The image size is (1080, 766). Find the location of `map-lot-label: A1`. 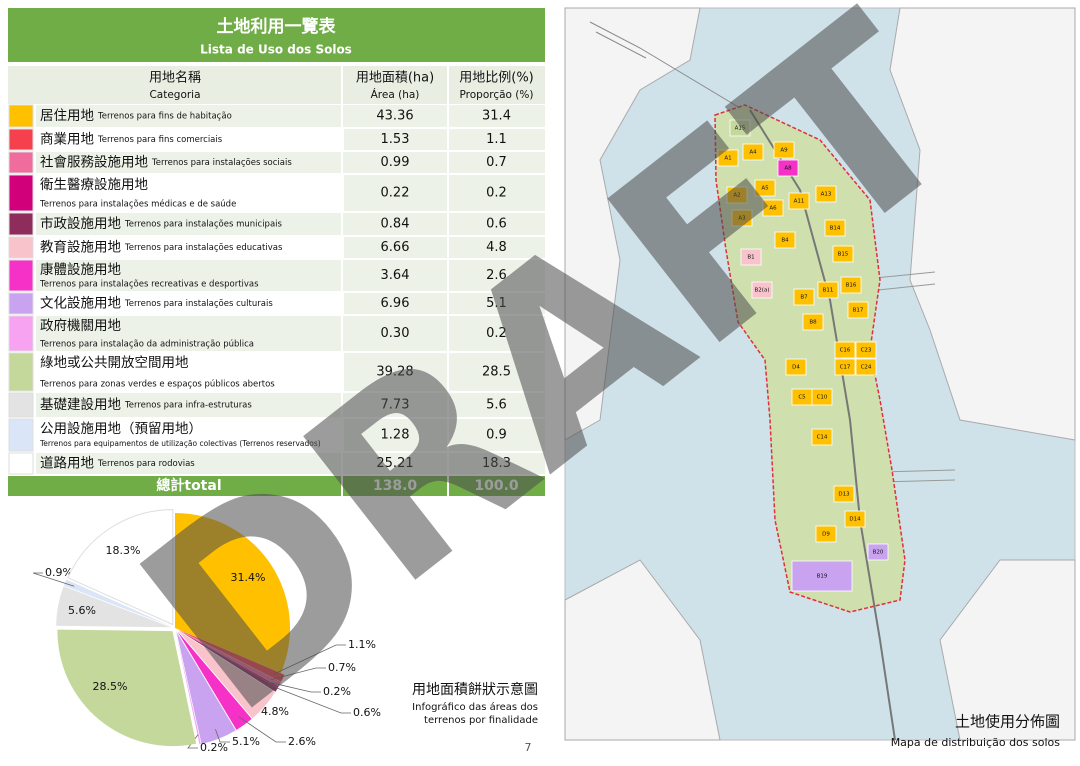

map-lot-label: A1 is located at coordinates (727, 159).